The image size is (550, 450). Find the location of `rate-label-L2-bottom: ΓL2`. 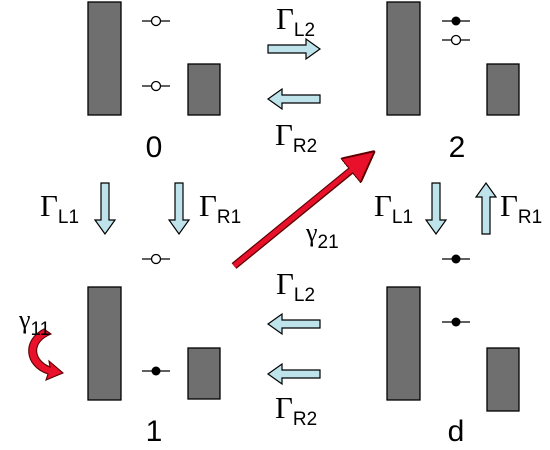

rate-label-L2-bottom: ΓL2 is located at coordinates (295, 286).